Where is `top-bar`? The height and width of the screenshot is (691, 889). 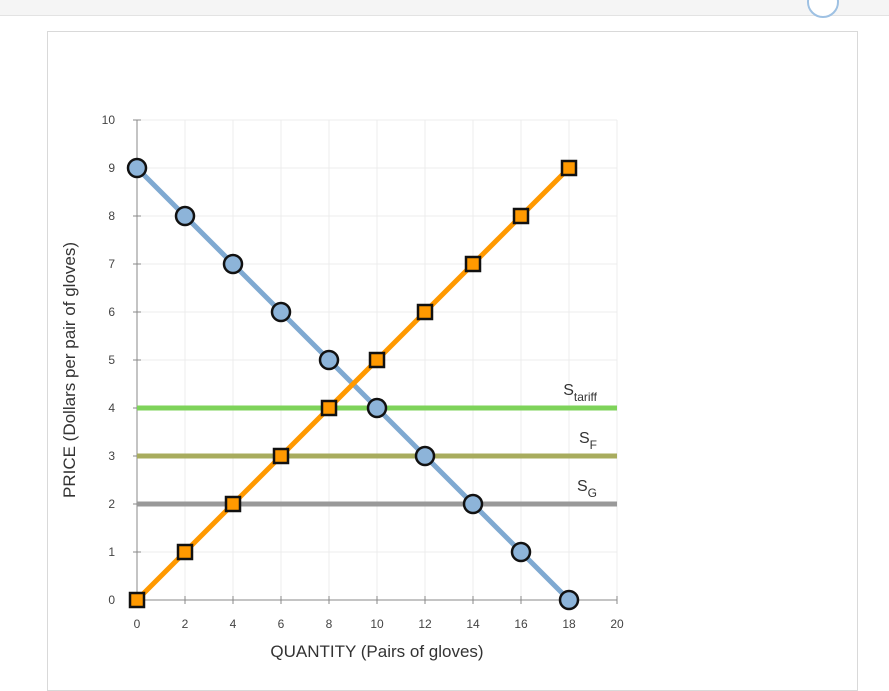 top-bar is located at coordinates (444, 8).